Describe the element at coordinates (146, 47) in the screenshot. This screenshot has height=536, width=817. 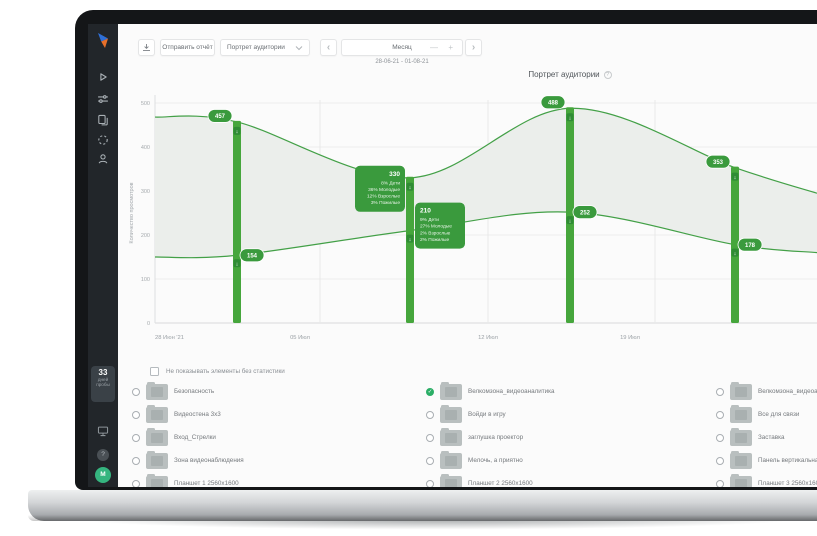
I see `download-report-button` at that location.